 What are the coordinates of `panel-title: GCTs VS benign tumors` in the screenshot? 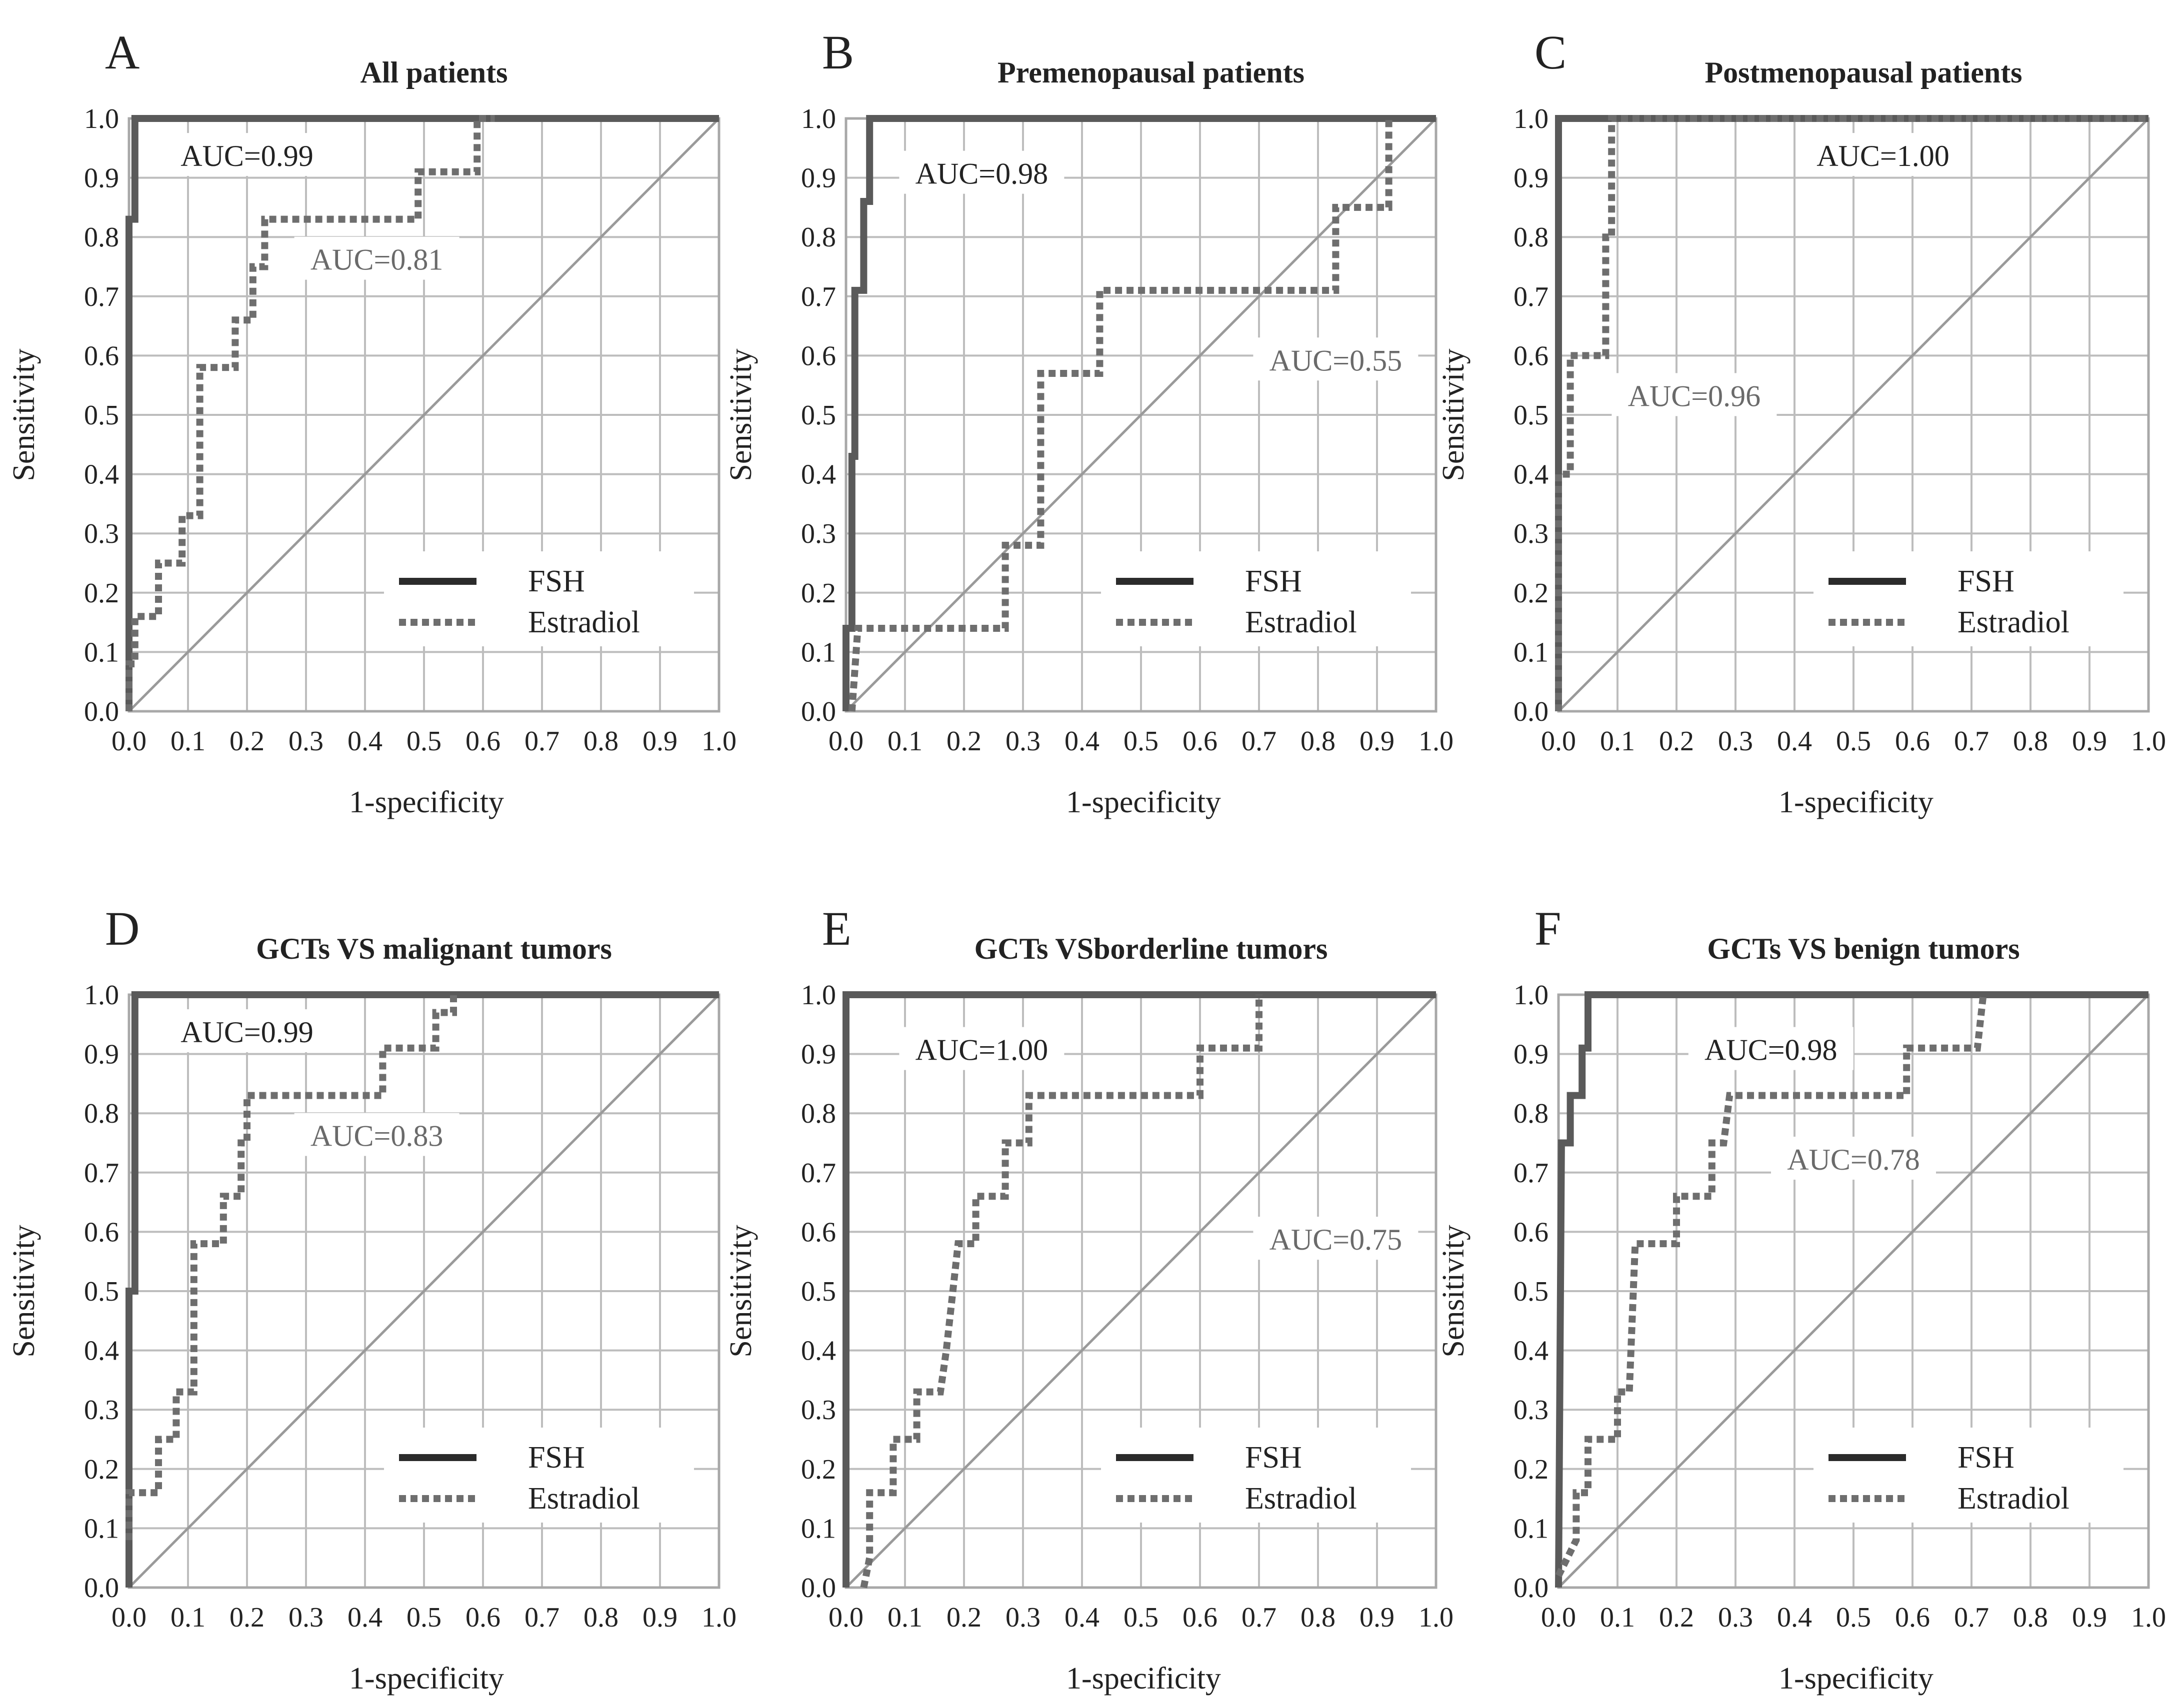 It's located at (1863, 948).